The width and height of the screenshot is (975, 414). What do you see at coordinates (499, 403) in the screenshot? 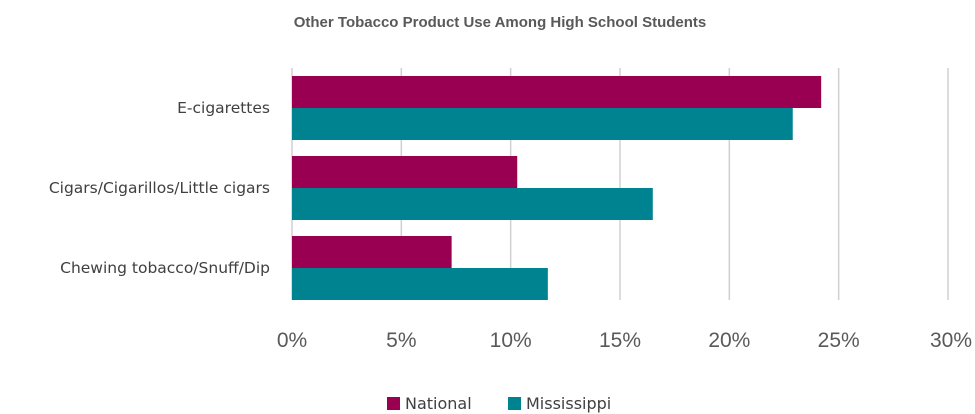
I see `legend: National Mississippi` at bounding box center [499, 403].